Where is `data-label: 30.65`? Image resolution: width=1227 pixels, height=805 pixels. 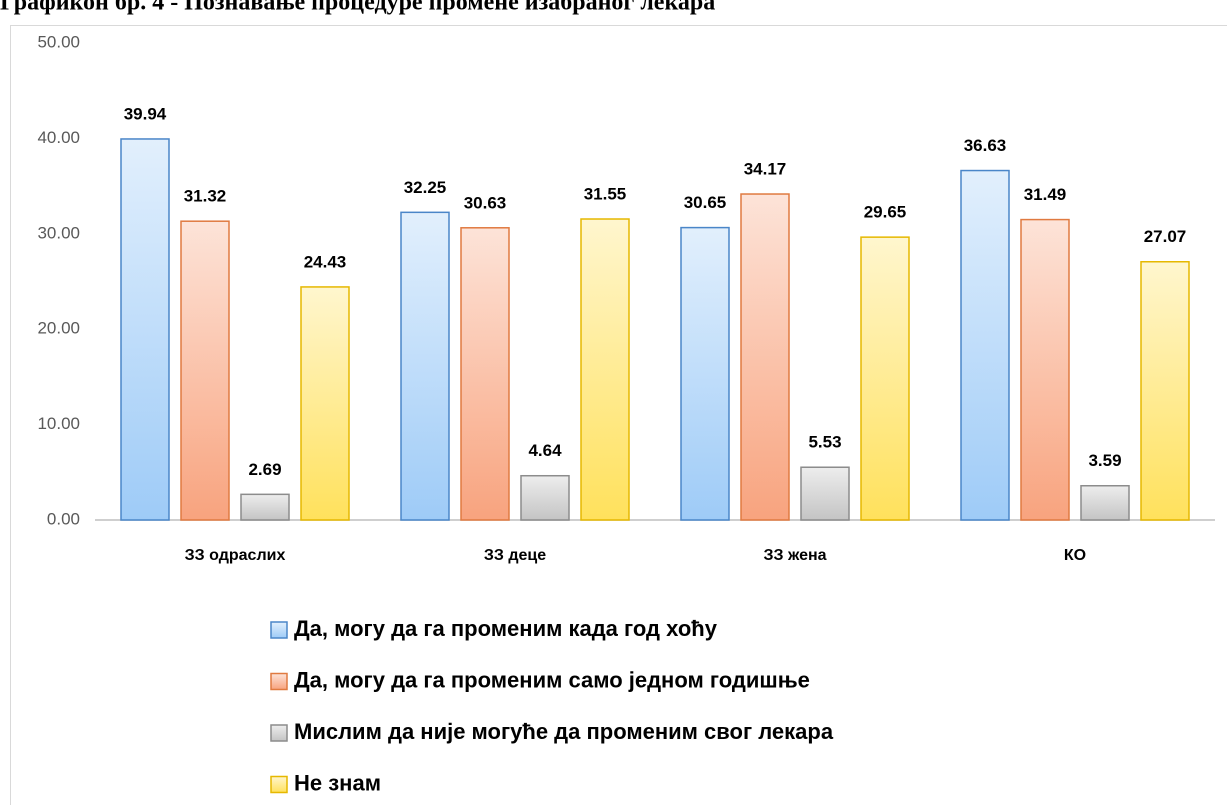
data-label: 30.65 is located at coordinates (705, 202).